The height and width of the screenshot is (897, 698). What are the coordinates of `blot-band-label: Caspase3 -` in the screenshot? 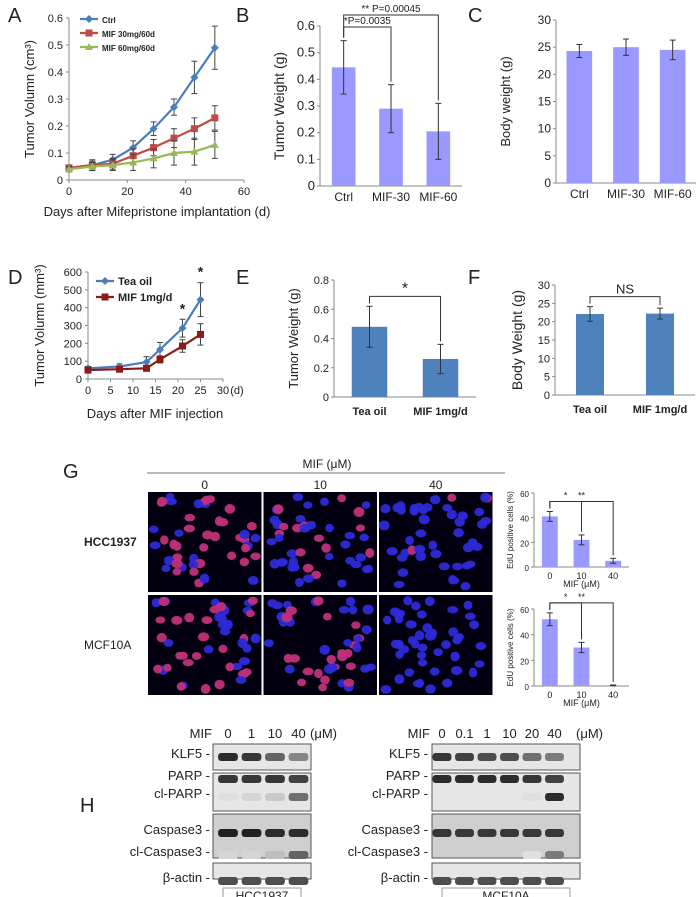 It's located at (177, 829).